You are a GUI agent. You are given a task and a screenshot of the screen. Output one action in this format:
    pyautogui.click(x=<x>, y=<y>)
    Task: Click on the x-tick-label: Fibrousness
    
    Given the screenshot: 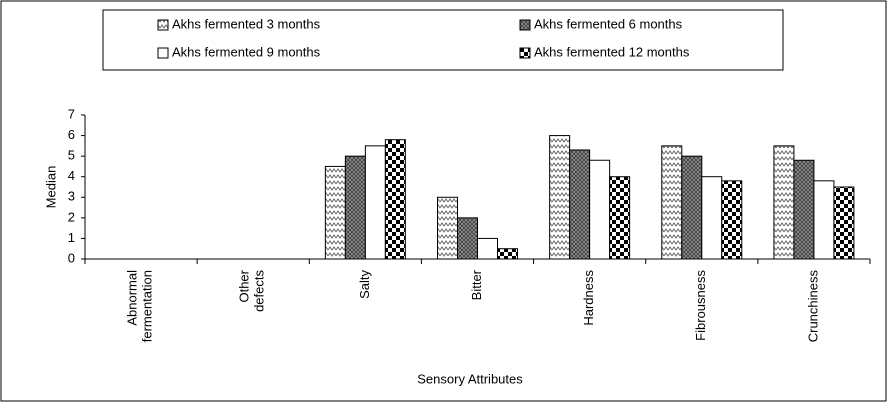 What is the action you would take?
    pyautogui.click(x=700, y=305)
    